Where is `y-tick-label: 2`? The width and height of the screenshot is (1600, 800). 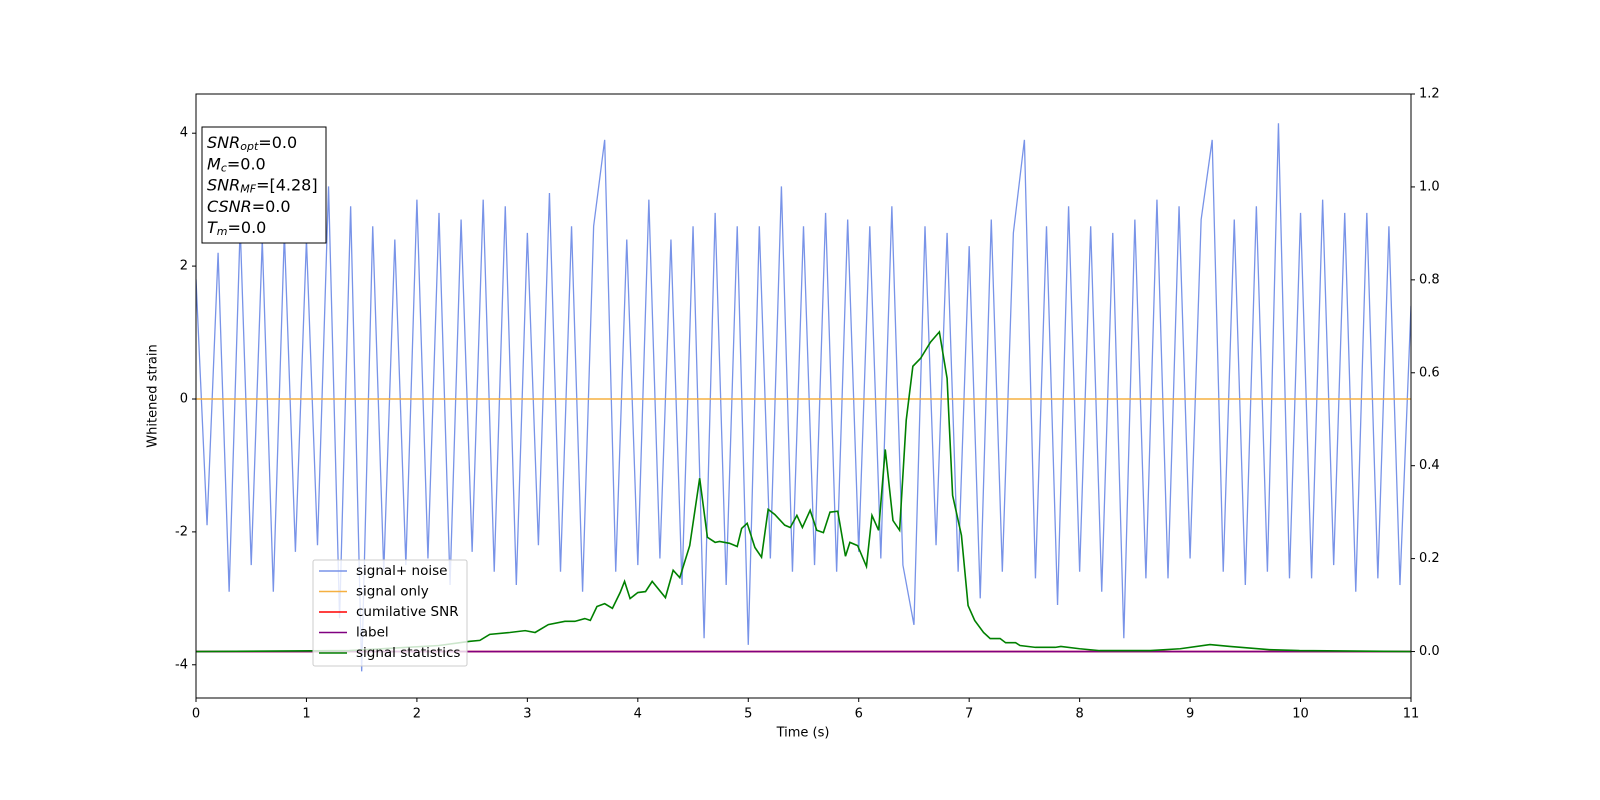
y-tick-label: 2 is located at coordinates (184, 266).